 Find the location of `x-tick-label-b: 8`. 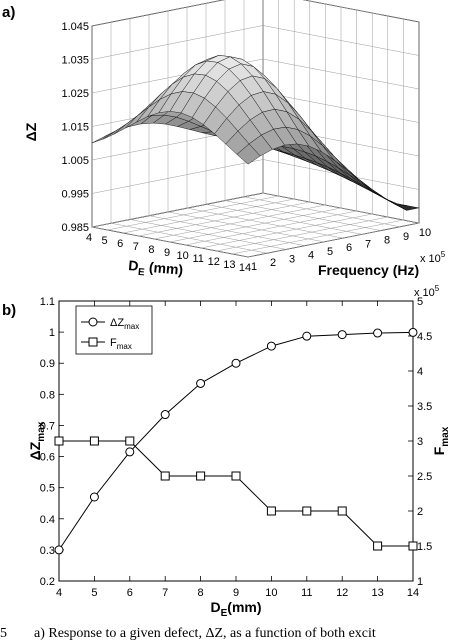

x-tick-label-b: 8 is located at coordinates (201, 593).